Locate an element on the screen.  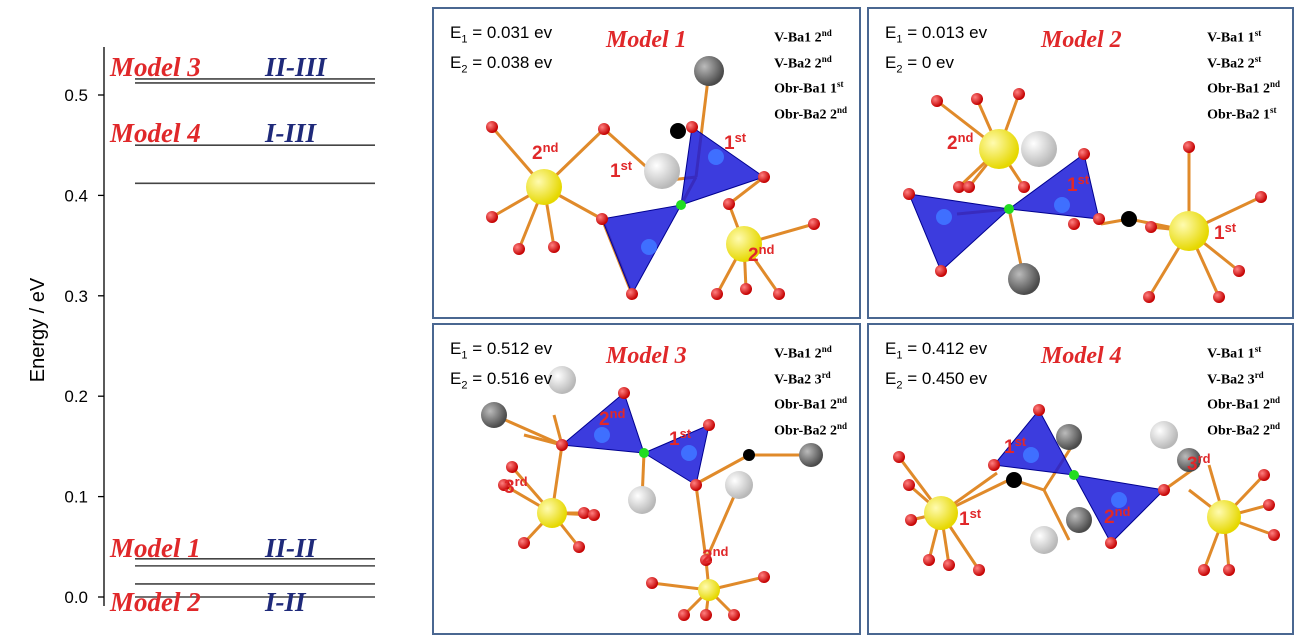
level-model-label: Model 2 is located at coordinates (155, 602).